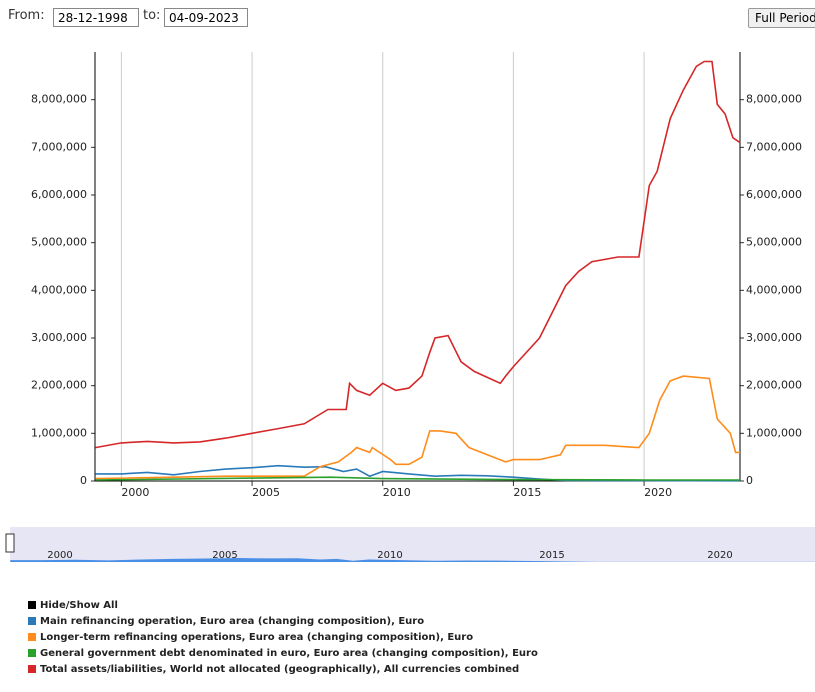 The width and height of the screenshot is (815, 692). What do you see at coordinates (26, 15) in the screenshot?
I see `from-label: From:` at bounding box center [26, 15].